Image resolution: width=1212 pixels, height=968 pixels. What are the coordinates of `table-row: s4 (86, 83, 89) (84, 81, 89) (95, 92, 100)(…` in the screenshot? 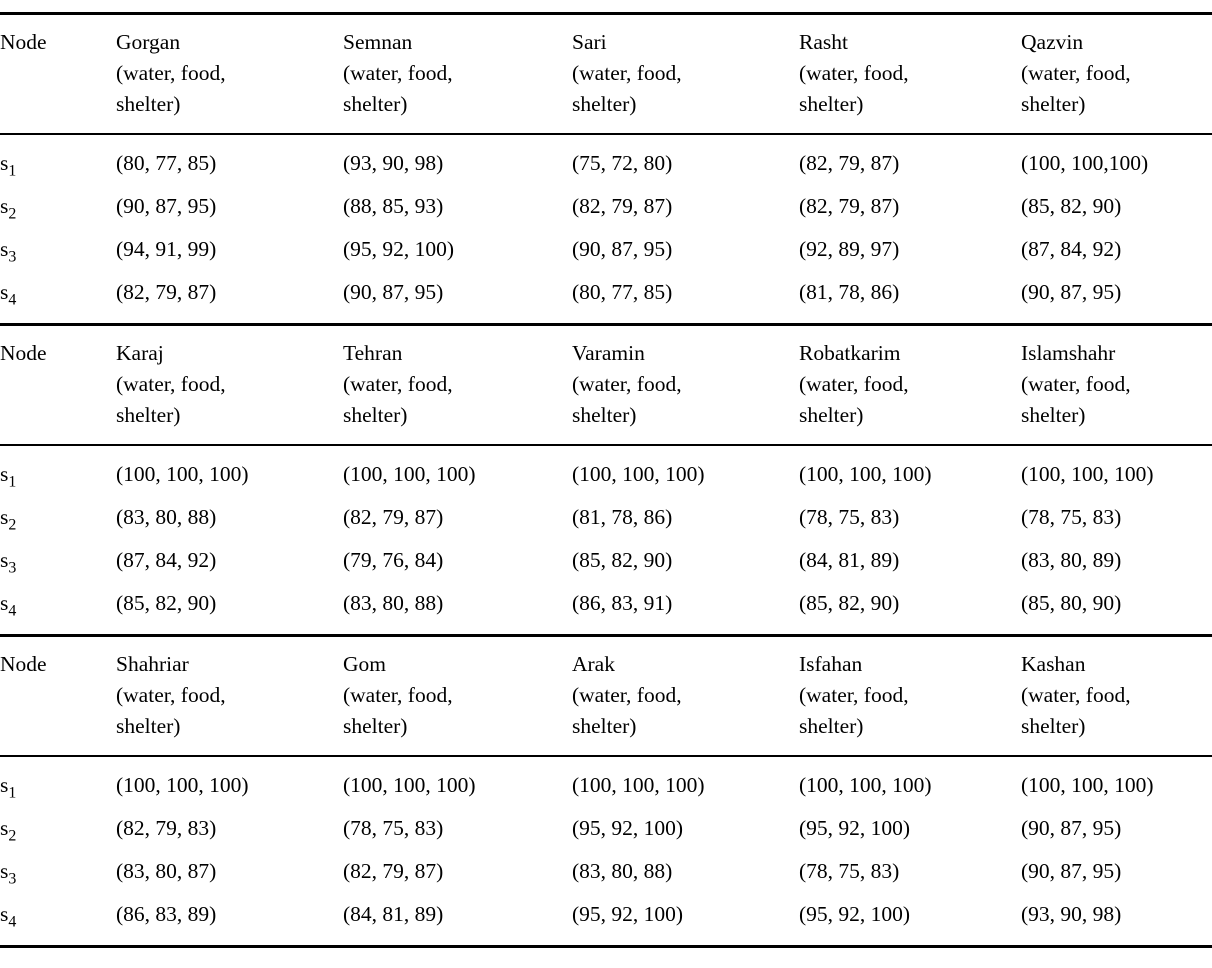 It's located at (606, 920).